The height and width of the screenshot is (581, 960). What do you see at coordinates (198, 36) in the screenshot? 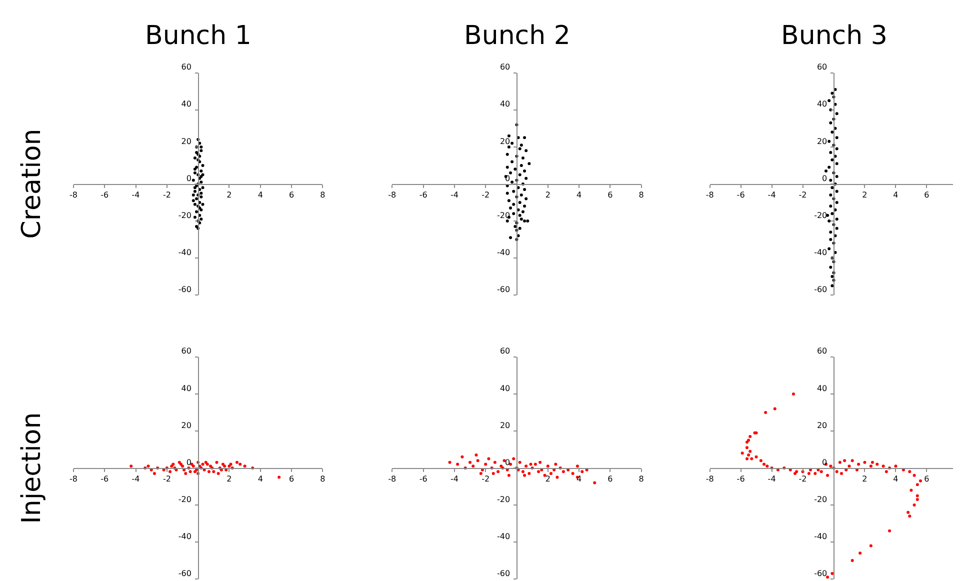
I see `chart-title: Bunch 1` at bounding box center [198, 36].